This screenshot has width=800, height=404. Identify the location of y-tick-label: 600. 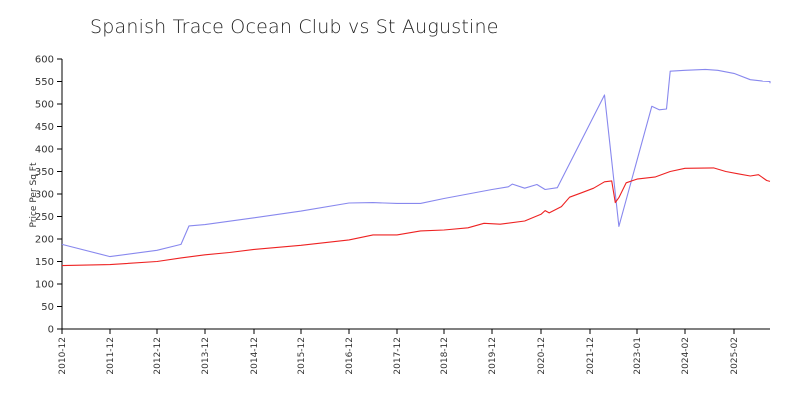
(44, 60).